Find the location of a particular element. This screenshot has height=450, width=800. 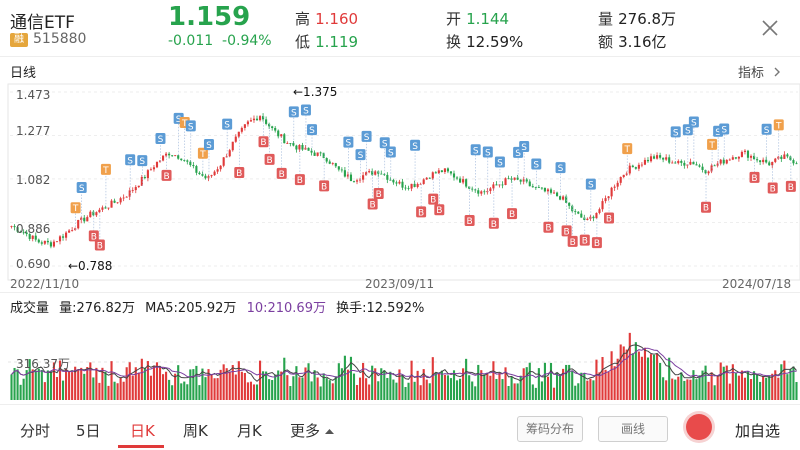

close-button is located at coordinates (770, 28).